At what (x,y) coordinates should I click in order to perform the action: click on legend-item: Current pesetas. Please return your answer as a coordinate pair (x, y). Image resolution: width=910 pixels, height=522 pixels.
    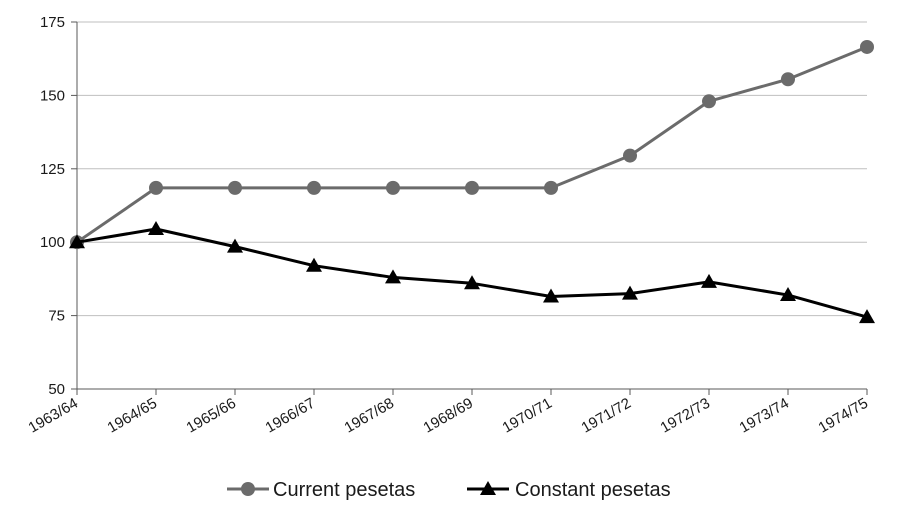
    Looking at the image, I should click on (321, 490).